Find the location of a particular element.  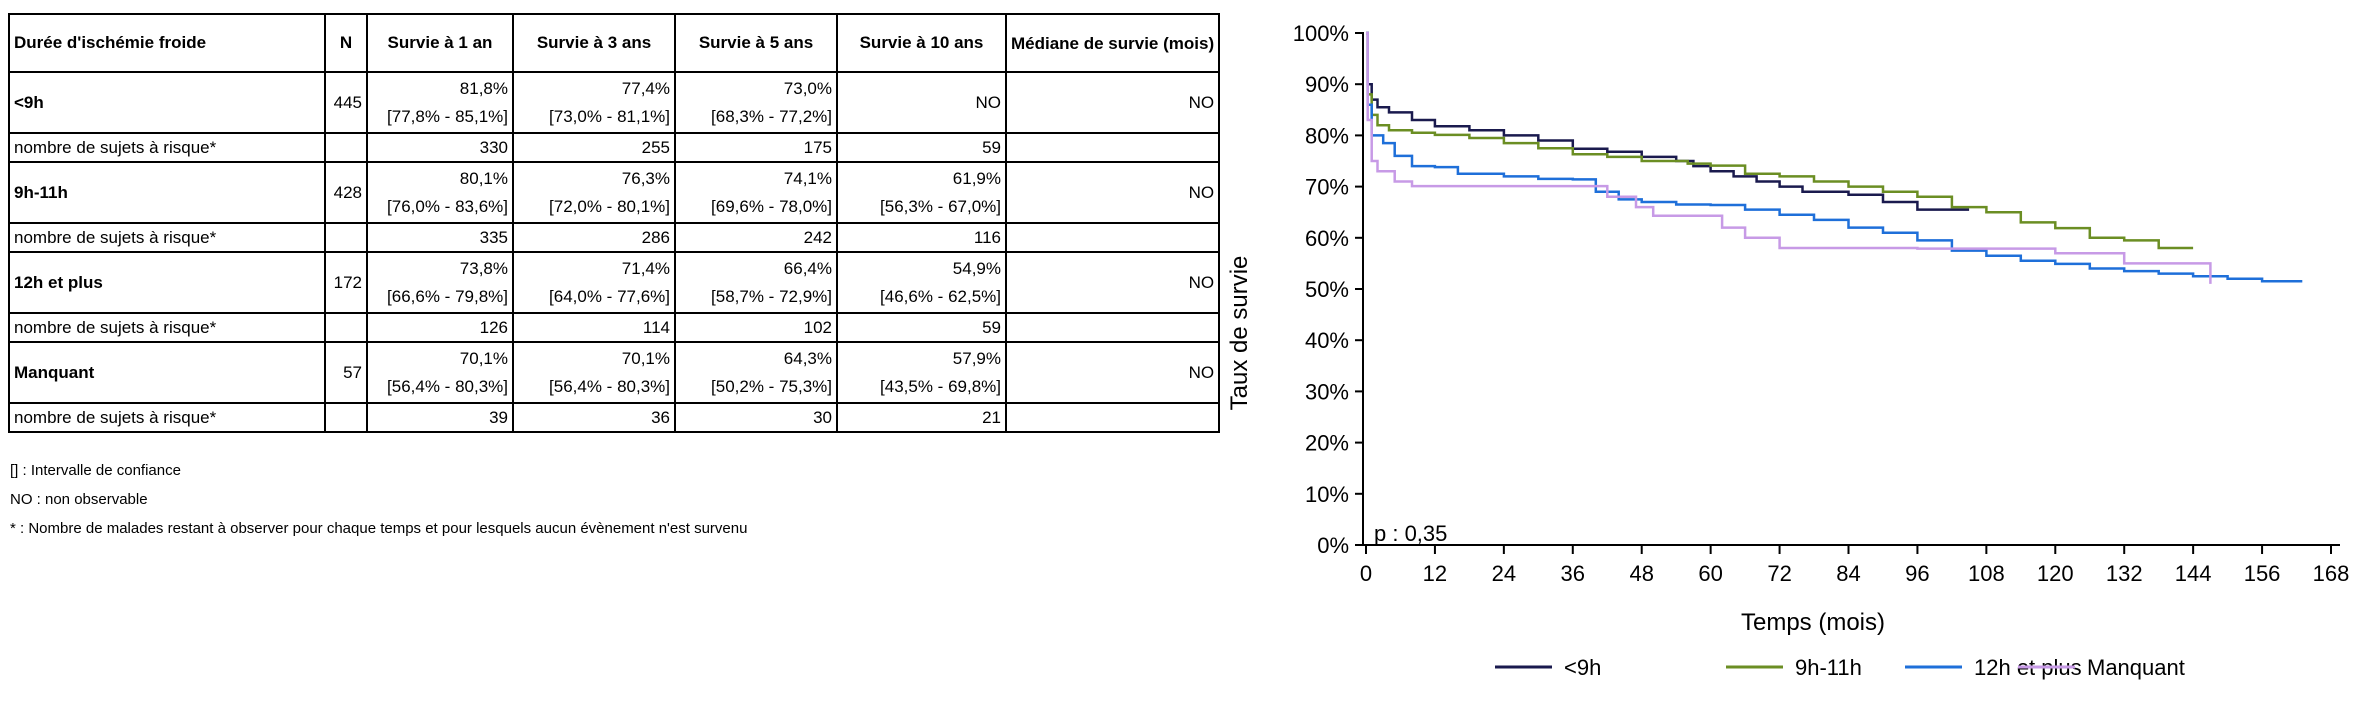

y-tick-label: 100% is located at coordinates (1321, 33).